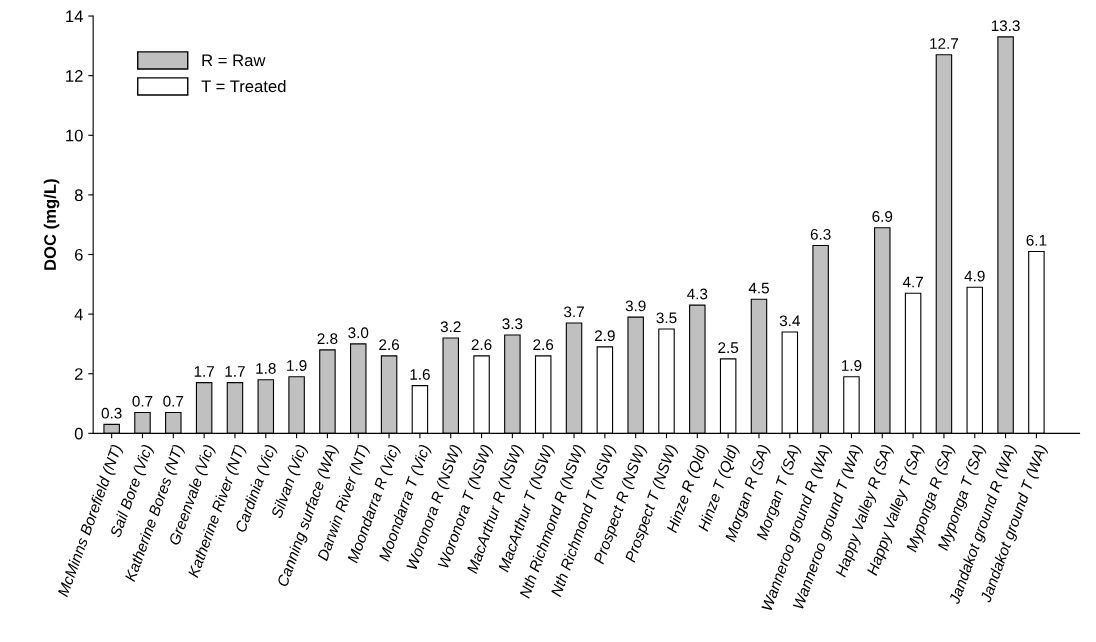  What do you see at coordinates (74, 16) in the screenshot?
I see `y-tick-label: 14` at bounding box center [74, 16].